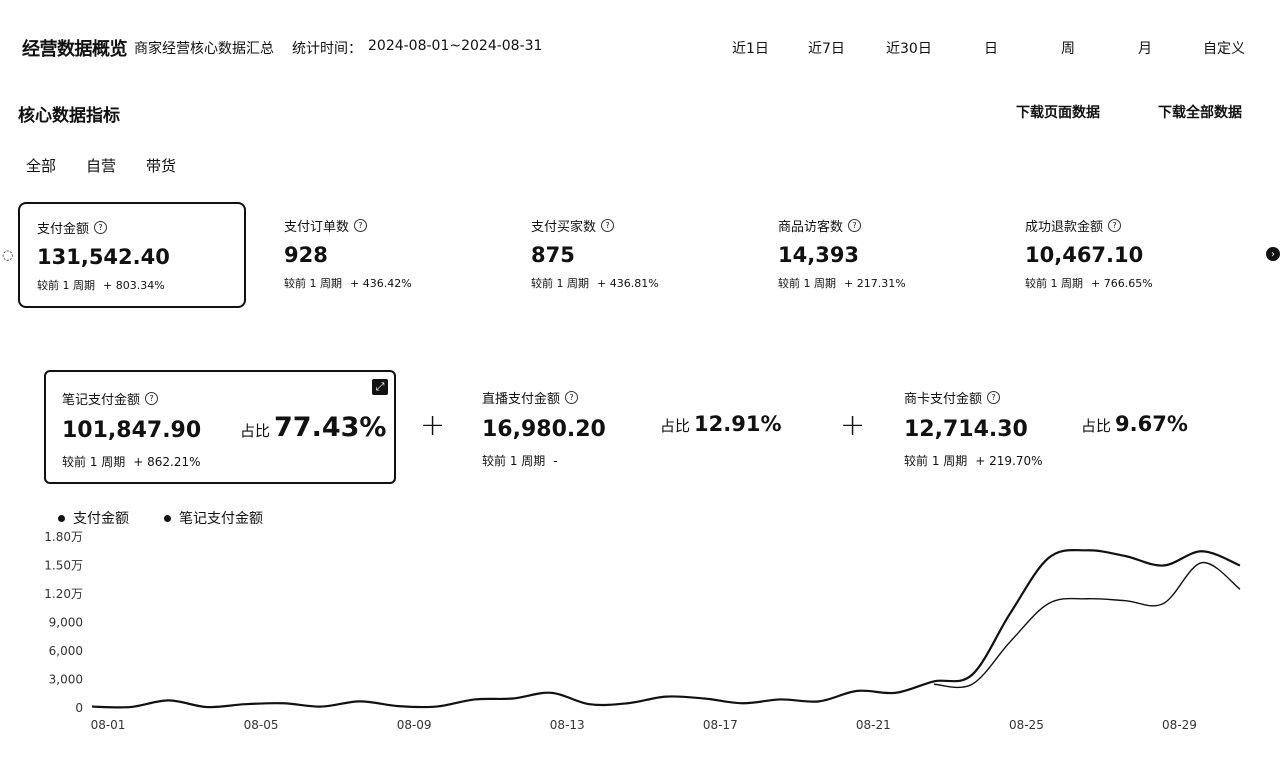  I want to click on metric-card-pay-orders: 支付订单数? 928 较前 1 周期 + 436.42%, so click(380, 255).